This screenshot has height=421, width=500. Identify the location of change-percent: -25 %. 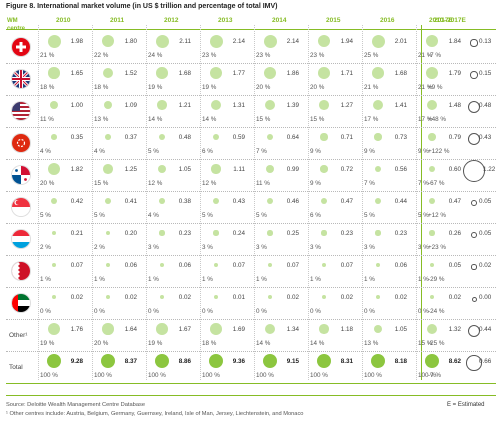
(436, 343).